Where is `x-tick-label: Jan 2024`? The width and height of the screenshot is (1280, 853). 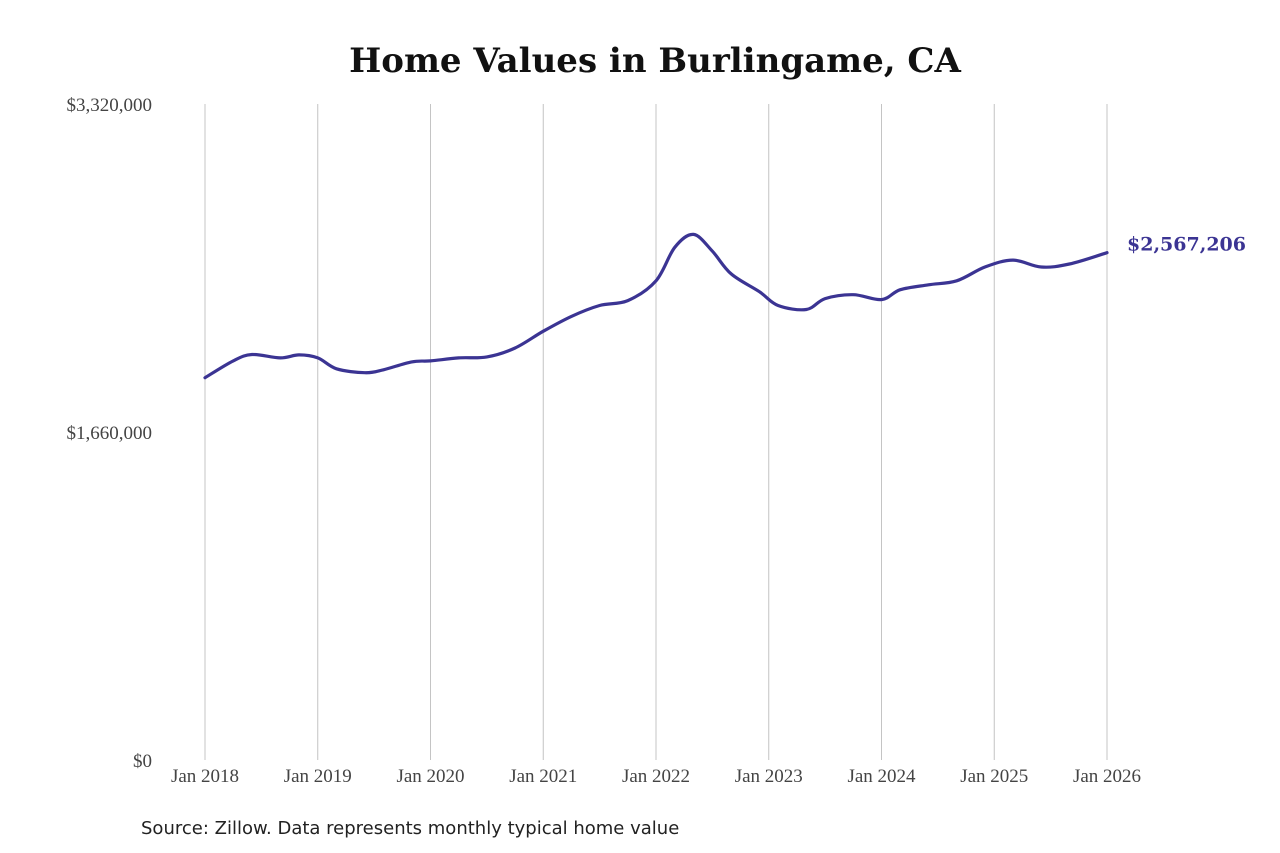
x-tick-label: Jan 2024 is located at coordinates (881, 776).